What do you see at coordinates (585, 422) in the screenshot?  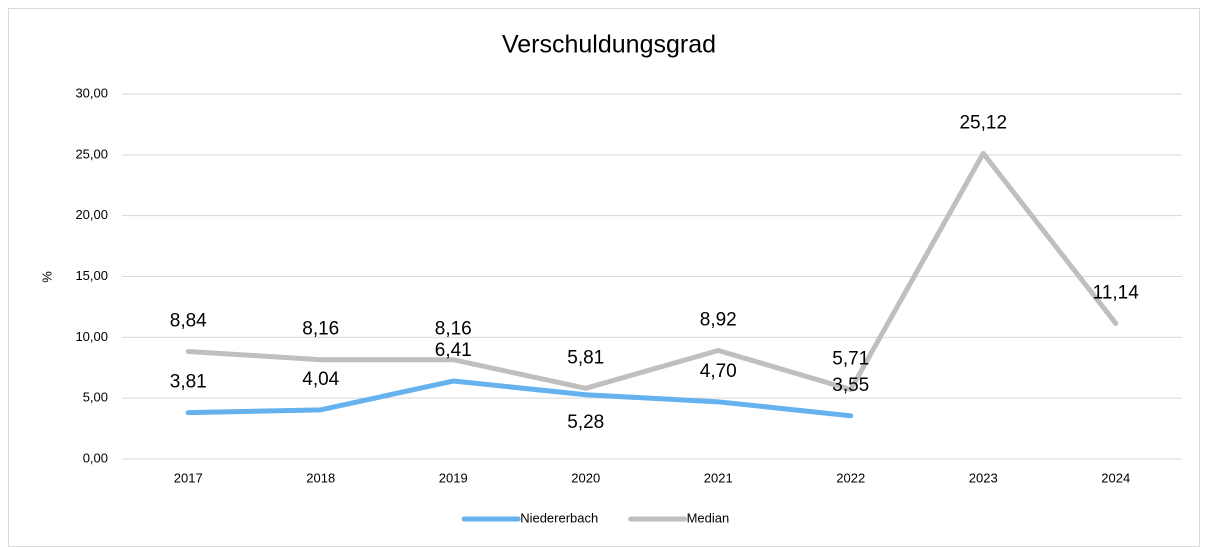 I see `data-label: 5,28` at bounding box center [585, 422].